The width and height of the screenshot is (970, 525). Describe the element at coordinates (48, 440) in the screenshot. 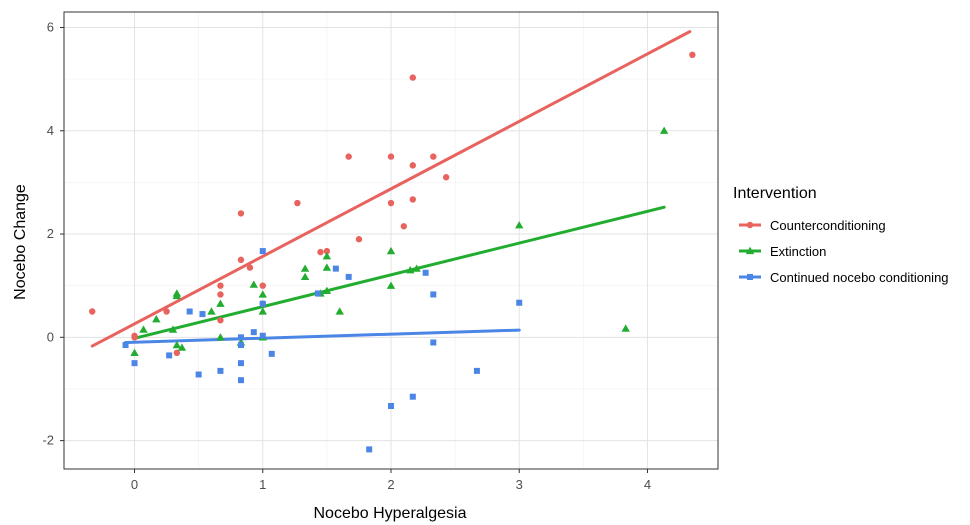

I see `y-tick-label: -2` at that location.